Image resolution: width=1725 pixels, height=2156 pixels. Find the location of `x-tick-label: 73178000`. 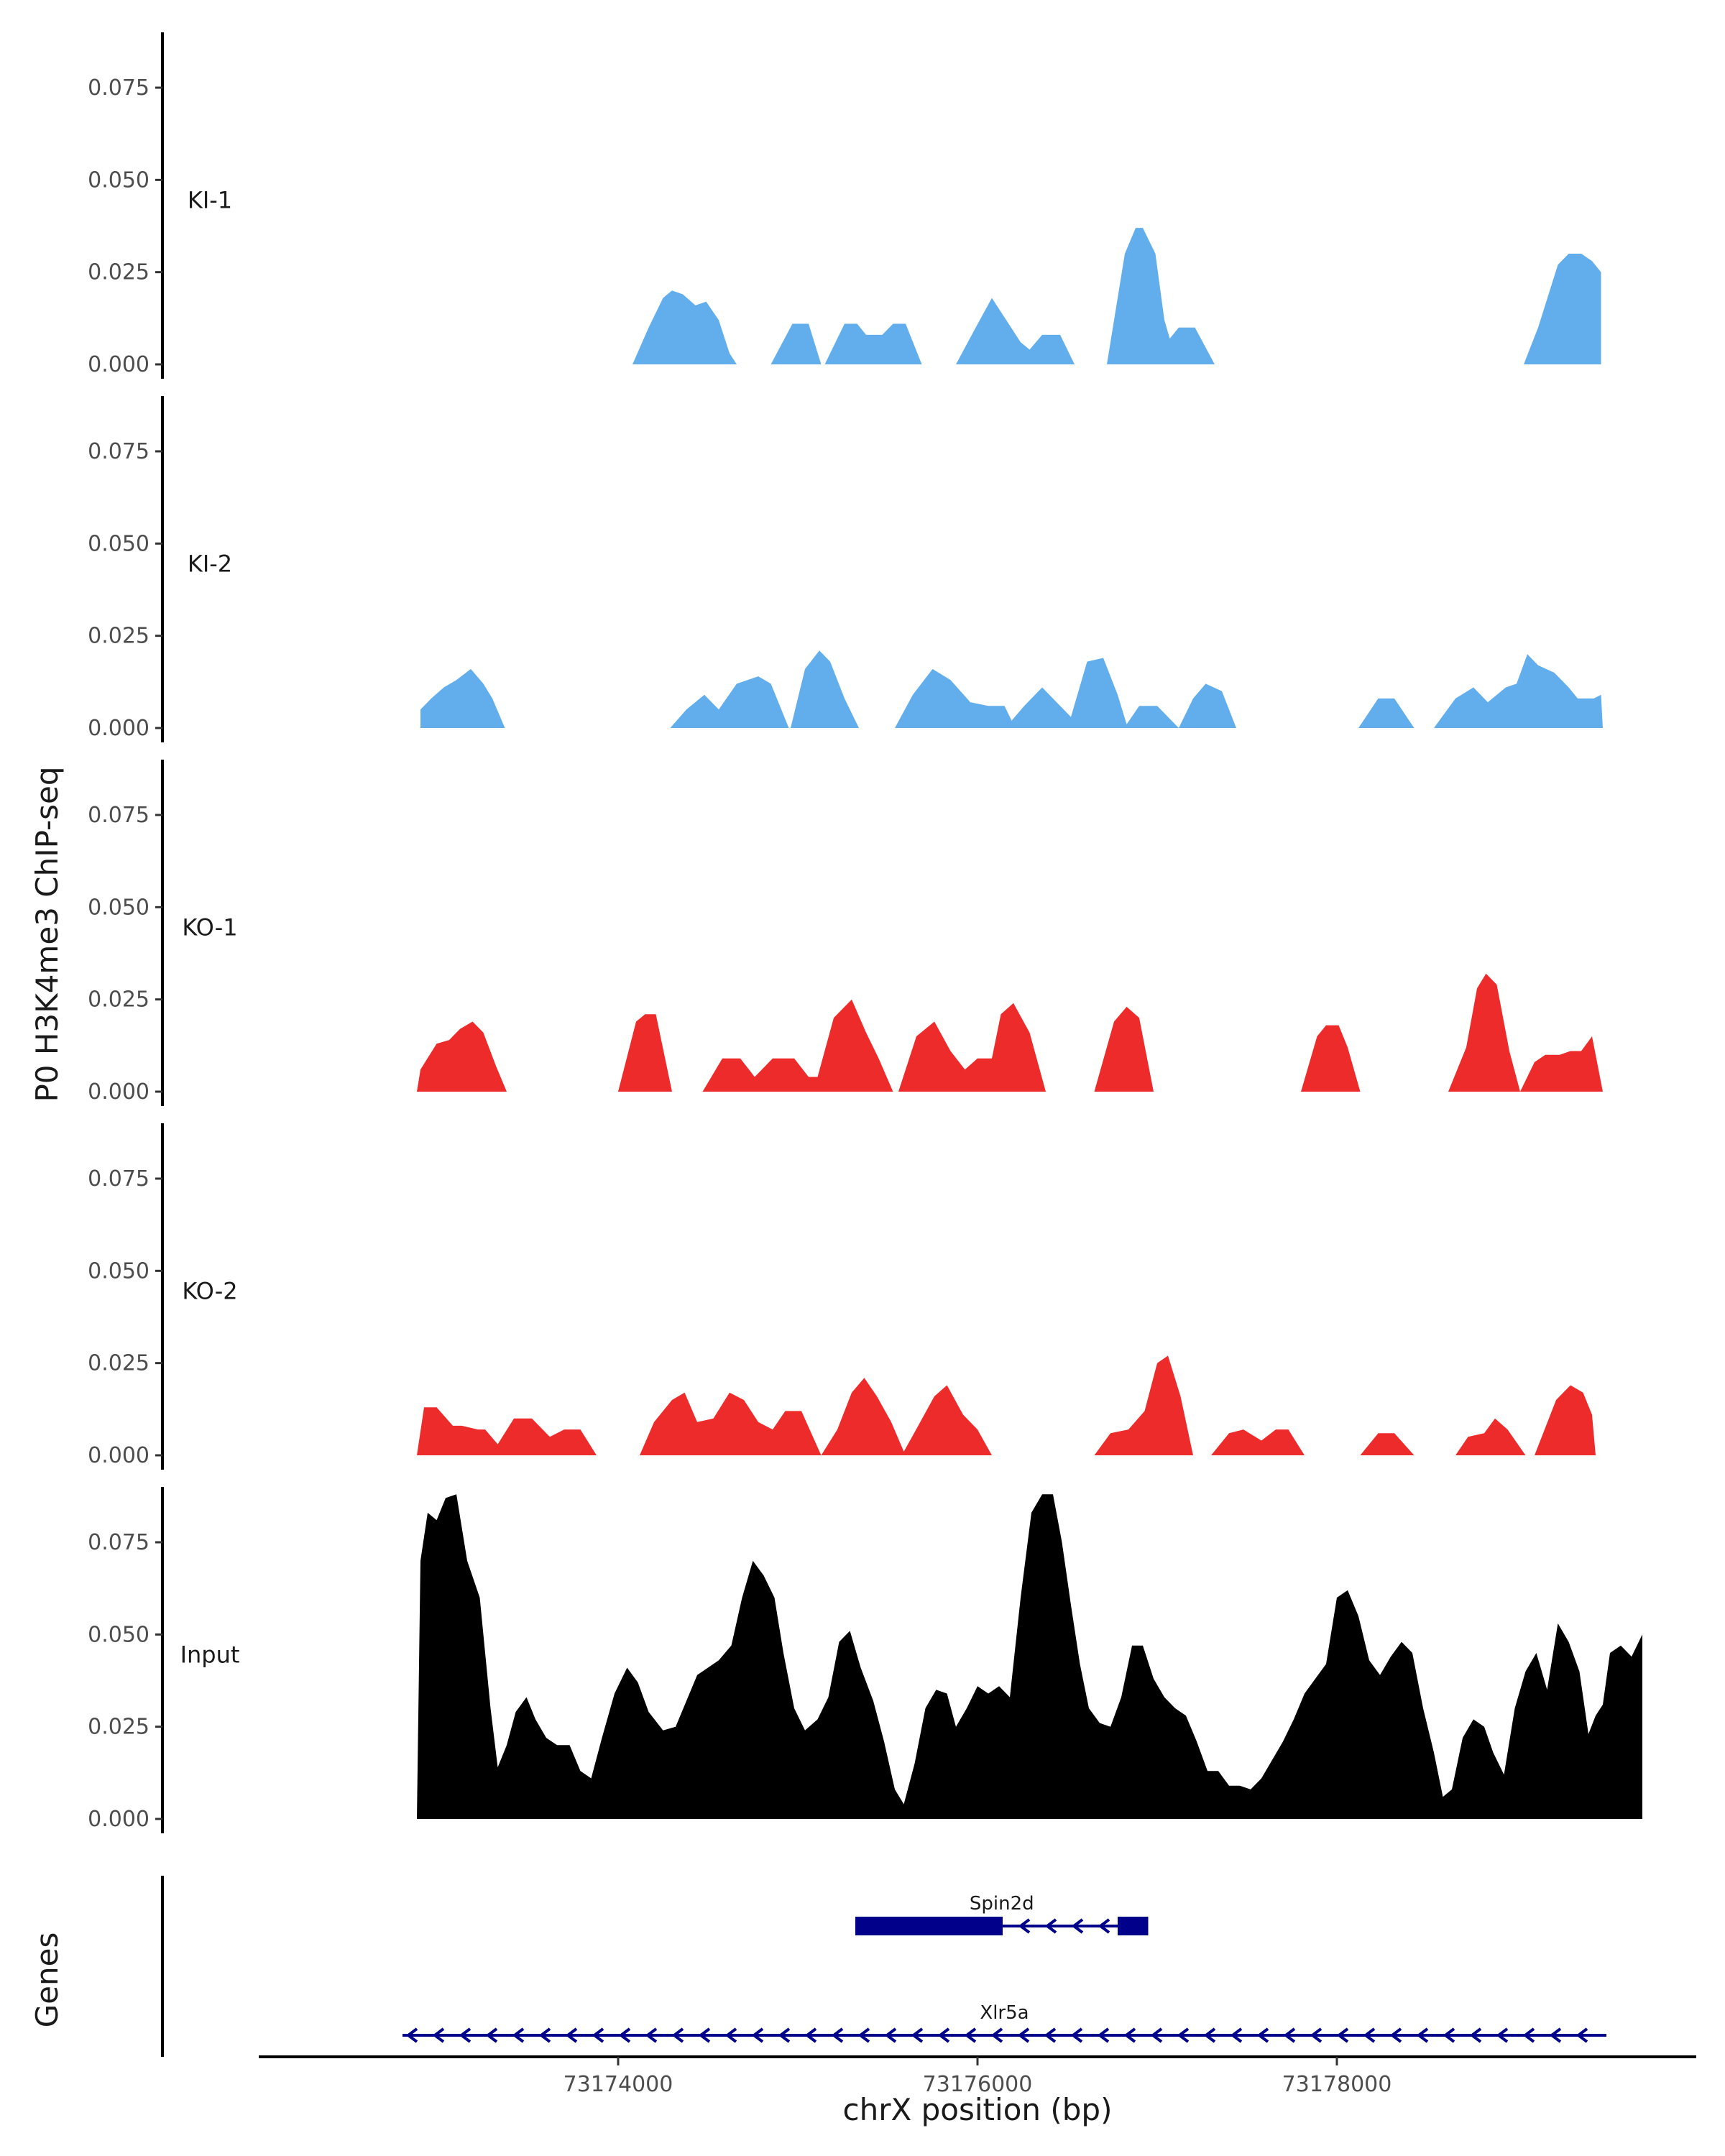

x-tick-label: 73178000 is located at coordinates (1337, 2084).